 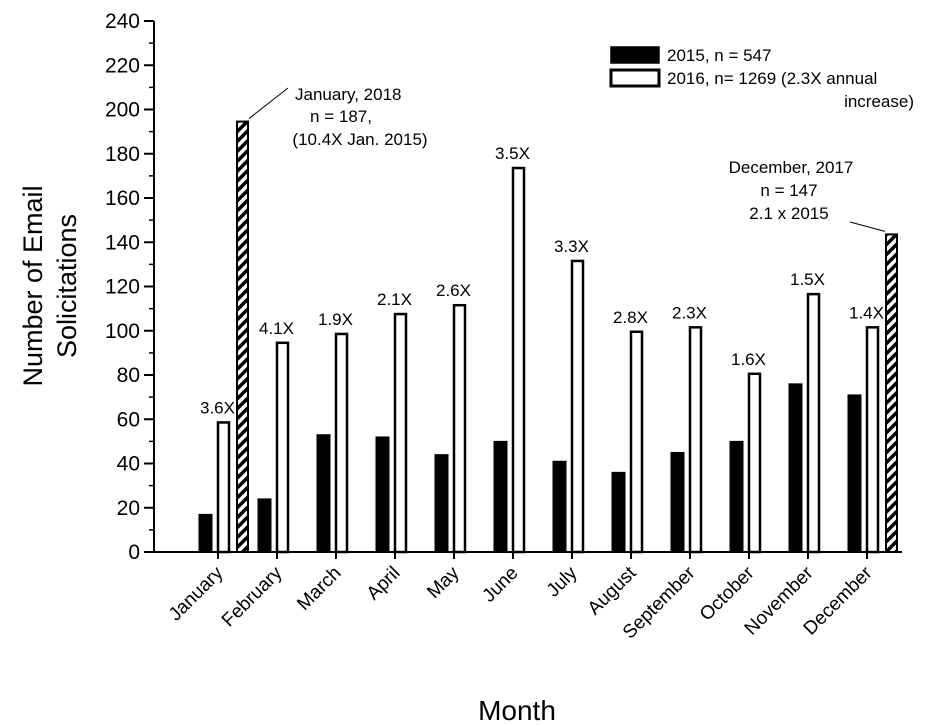 What do you see at coordinates (501, 585) in the screenshot?
I see `x-tick-label: June` at bounding box center [501, 585].